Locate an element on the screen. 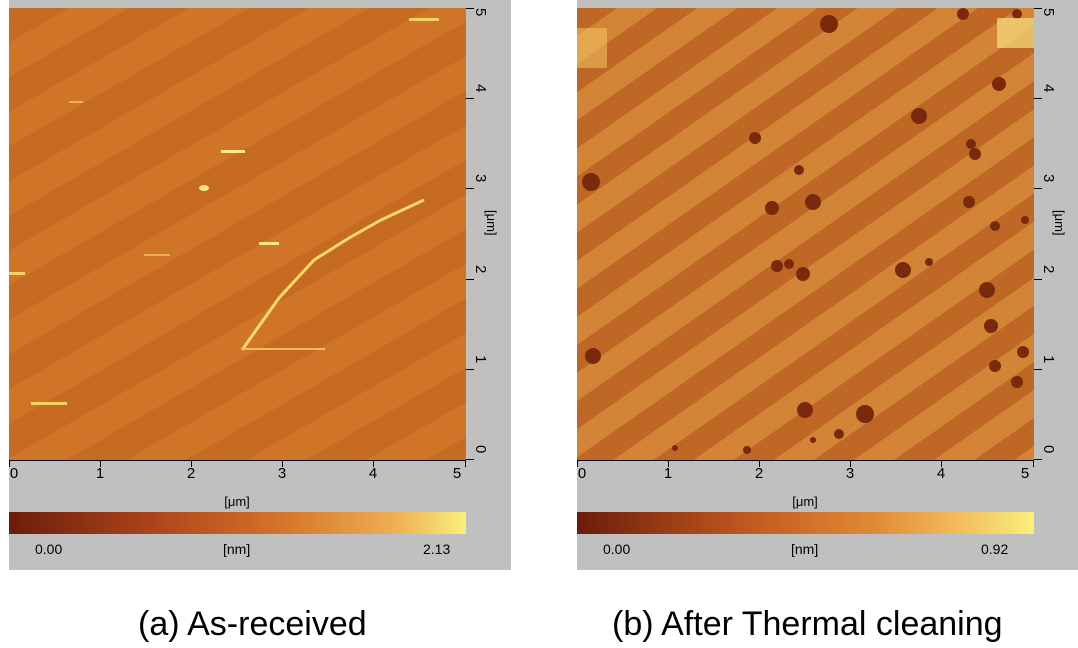  colorbar-max-label: 0.92 is located at coordinates (995, 549).